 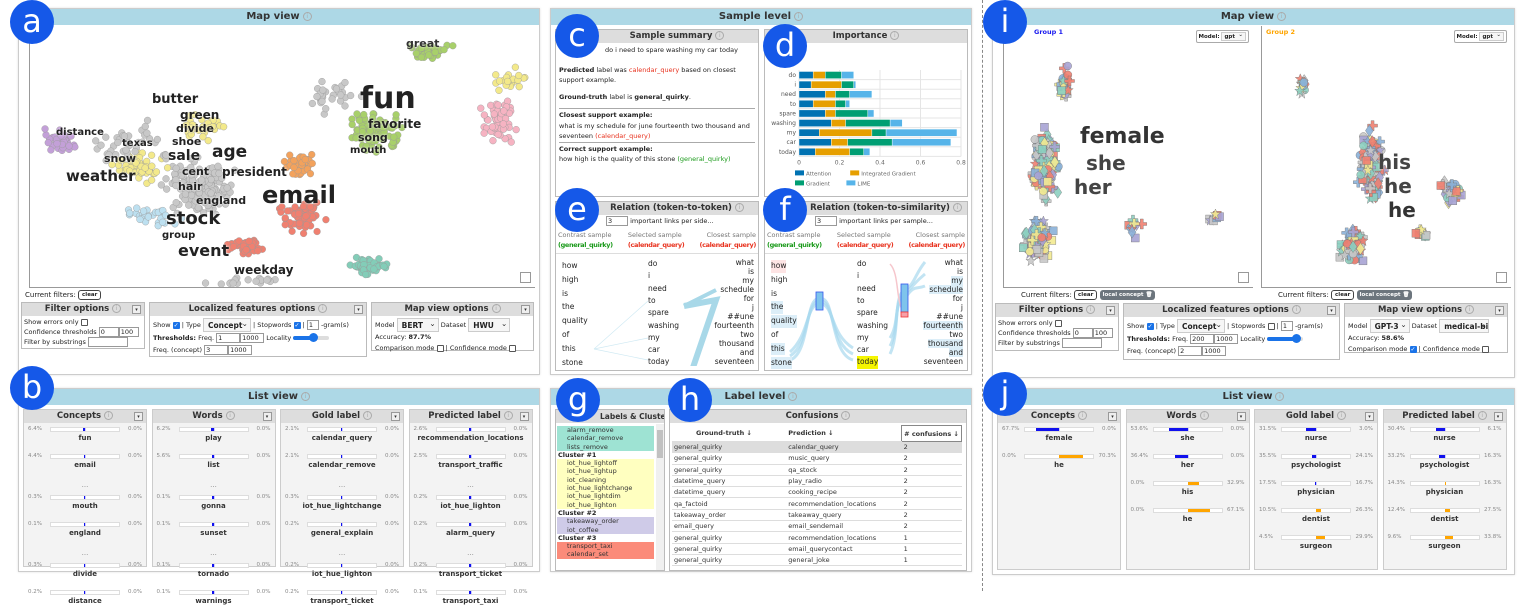 I want to click on prediction-column-header: Prediction ↓, so click(x=844, y=433).